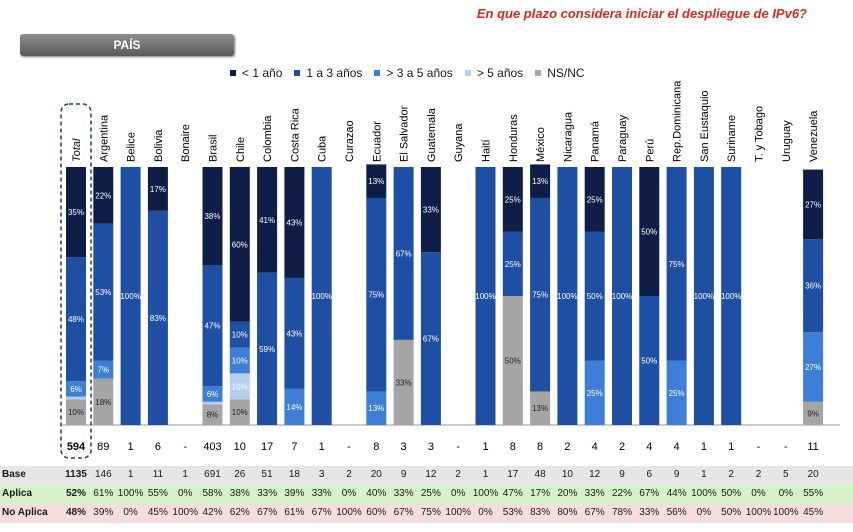 This screenshot has width=853, height=532. What do you see at coordinates (431, 474) in the screenshot?
I see `table-cell: 12` at bounding box center [431, 474].